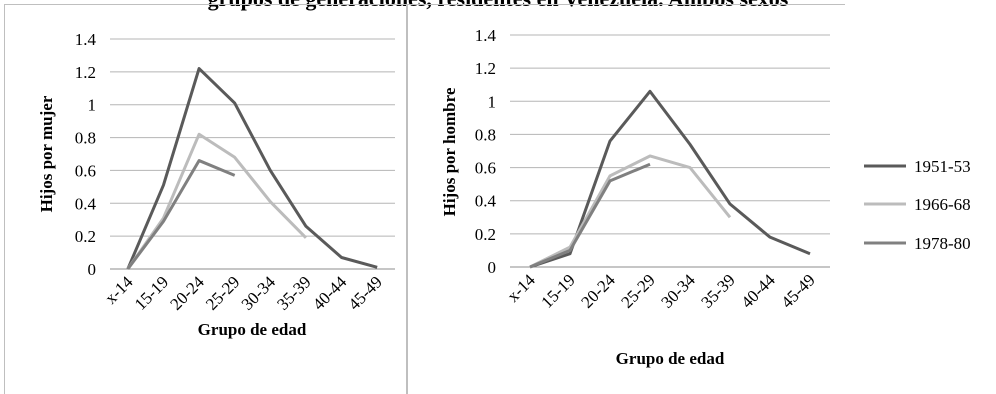 This screenshot has width=996, height=394. I want to click on right-x-tick-label: 40-44, so click(758, 291).